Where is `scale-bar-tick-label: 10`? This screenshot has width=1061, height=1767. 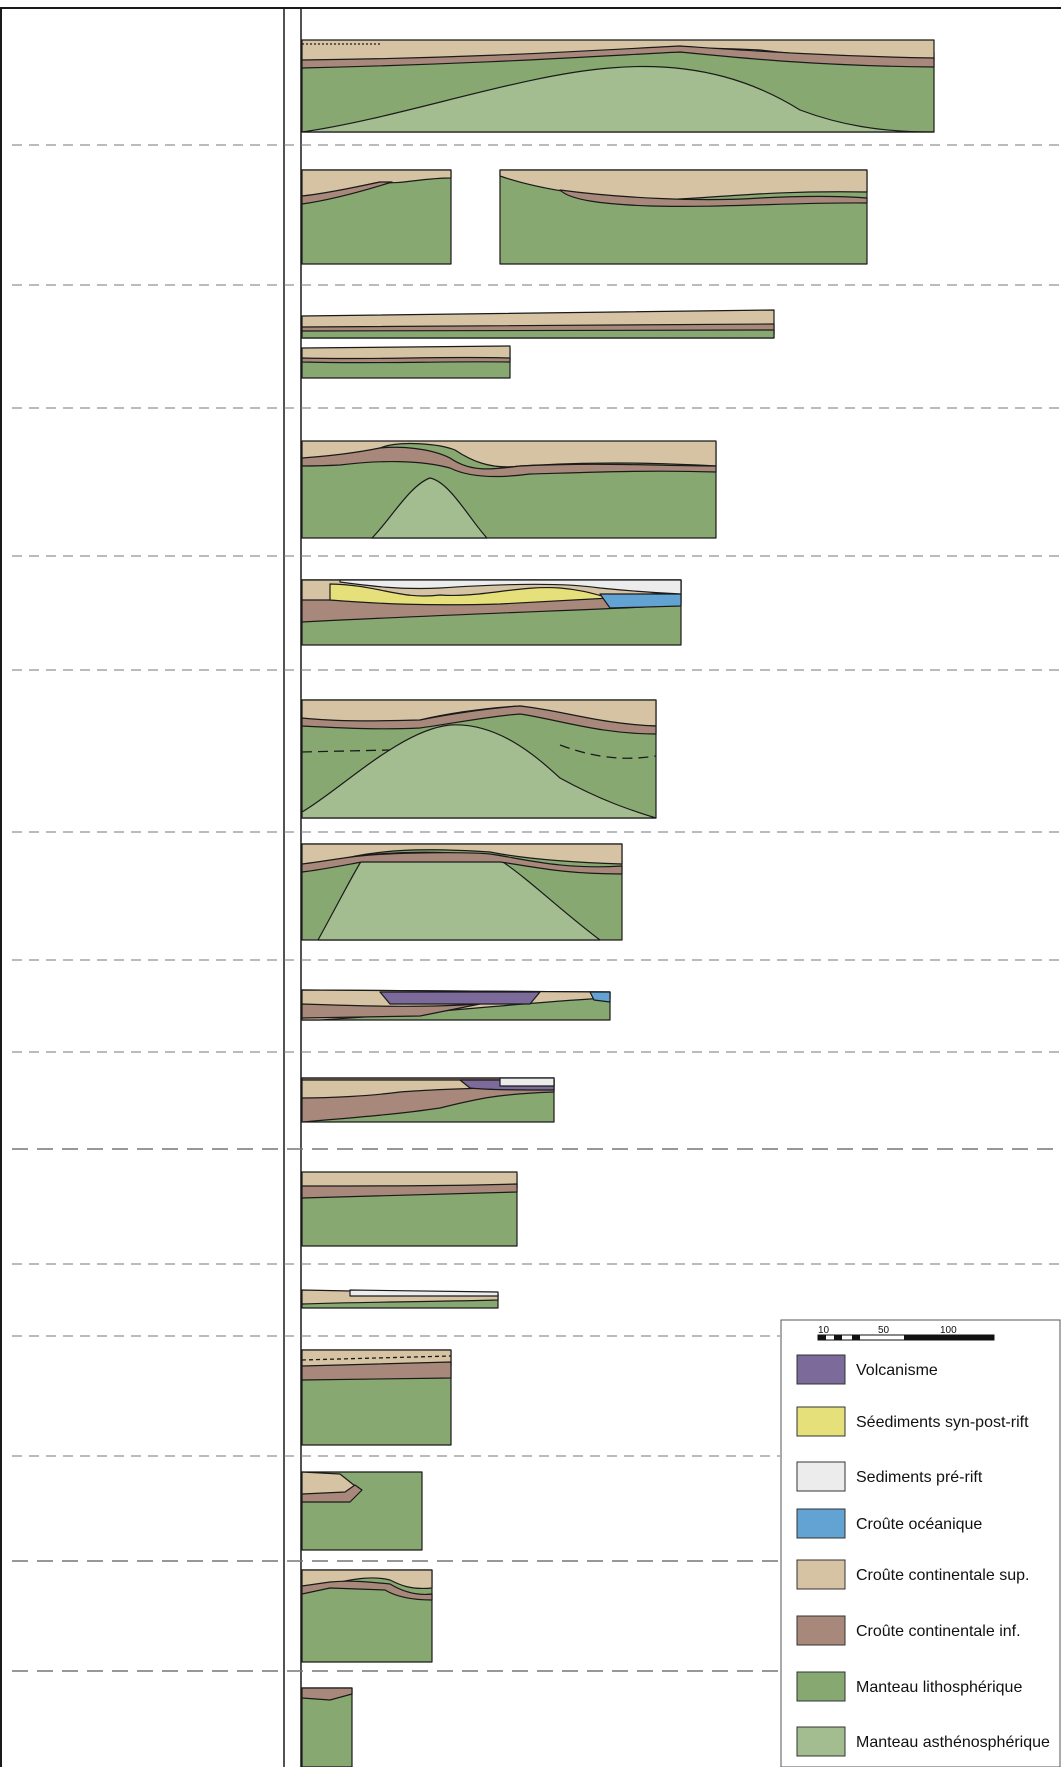
scale-bar-tick-label: 10 is located at coordinates (824, 1330).